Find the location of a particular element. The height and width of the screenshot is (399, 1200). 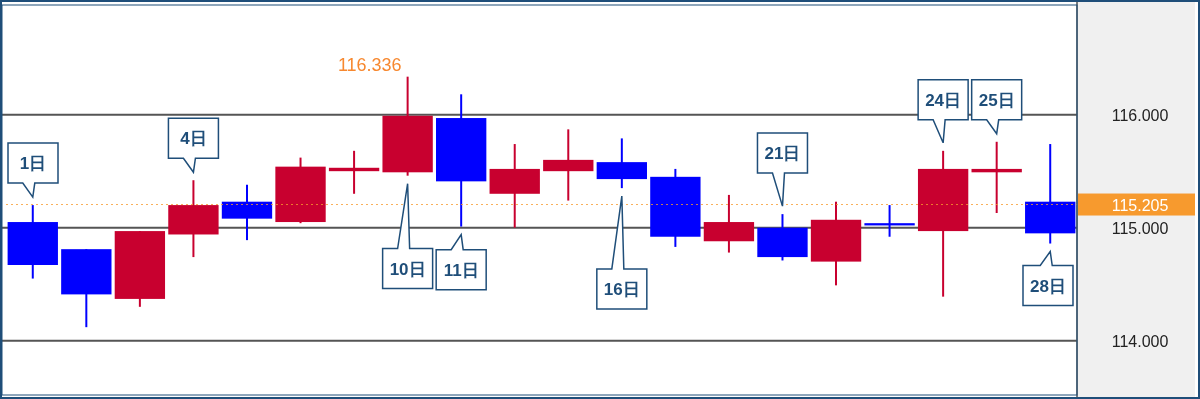

x-tick-label: 10日 is located at coordinates (407, 269).